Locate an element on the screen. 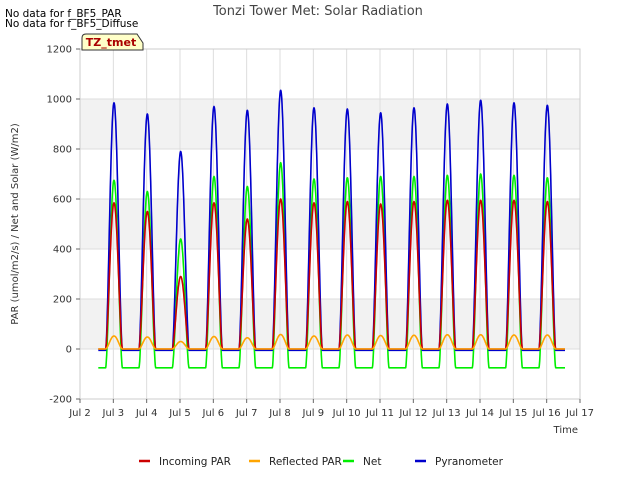  x-axis-title: Time is located at coordinates (565, 430).